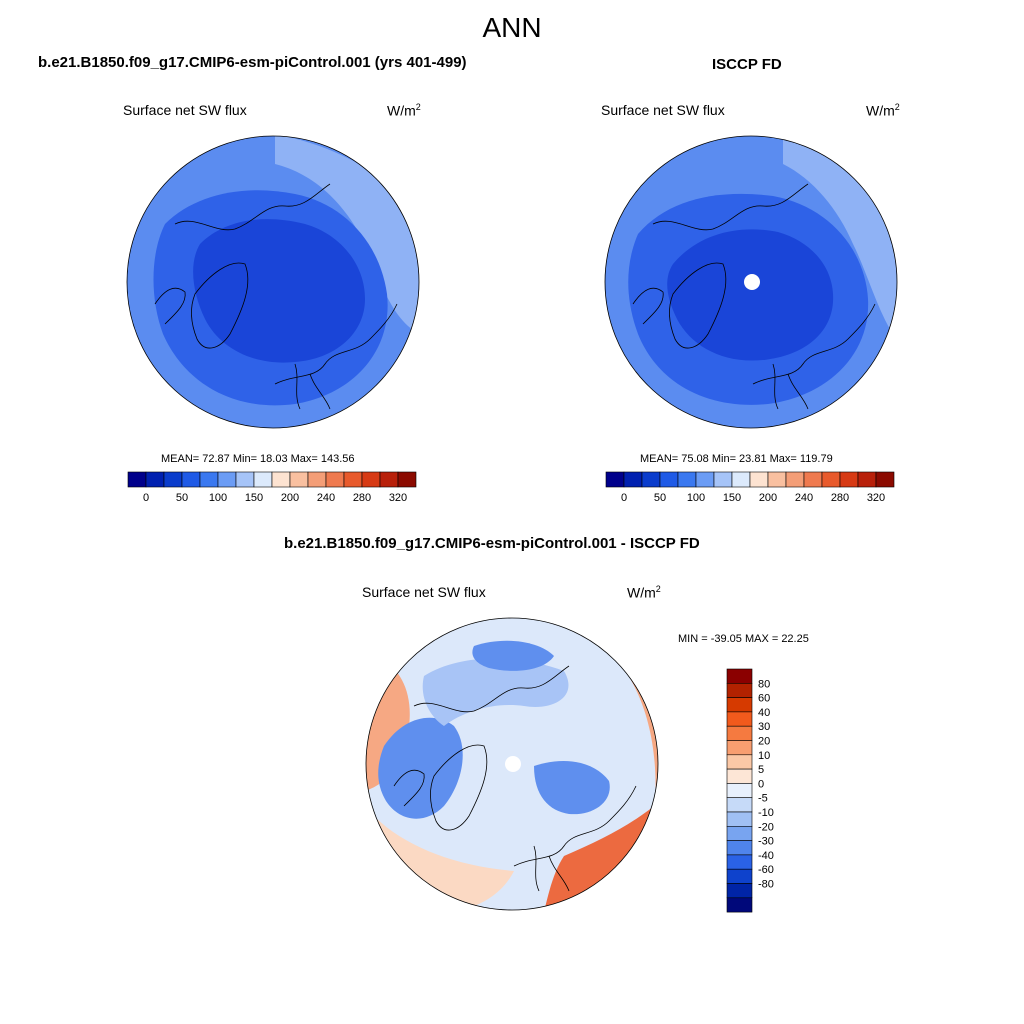 The height and width of the screenshot is (1024, 1024). I want to click on diff-colorbar-tick-label: -80, so click(766, 885).